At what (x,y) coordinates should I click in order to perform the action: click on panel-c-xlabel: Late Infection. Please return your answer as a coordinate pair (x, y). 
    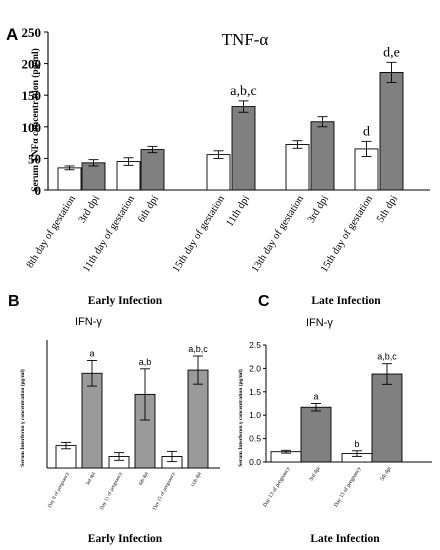
    Looking at the image, I should click on (345, 539).